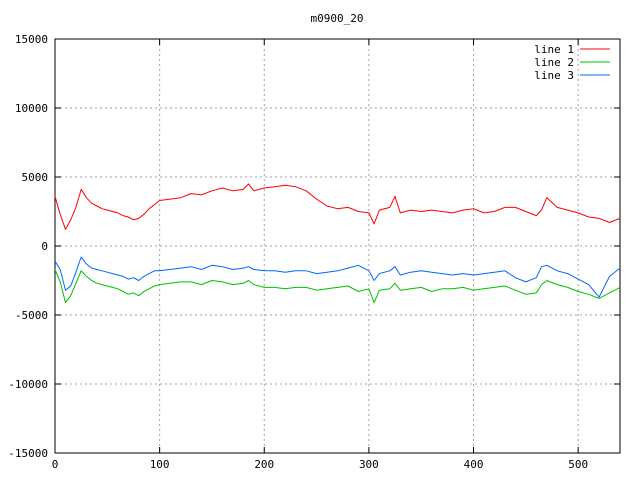  I want to click on x-tick-label: 0, so click(55, 464).